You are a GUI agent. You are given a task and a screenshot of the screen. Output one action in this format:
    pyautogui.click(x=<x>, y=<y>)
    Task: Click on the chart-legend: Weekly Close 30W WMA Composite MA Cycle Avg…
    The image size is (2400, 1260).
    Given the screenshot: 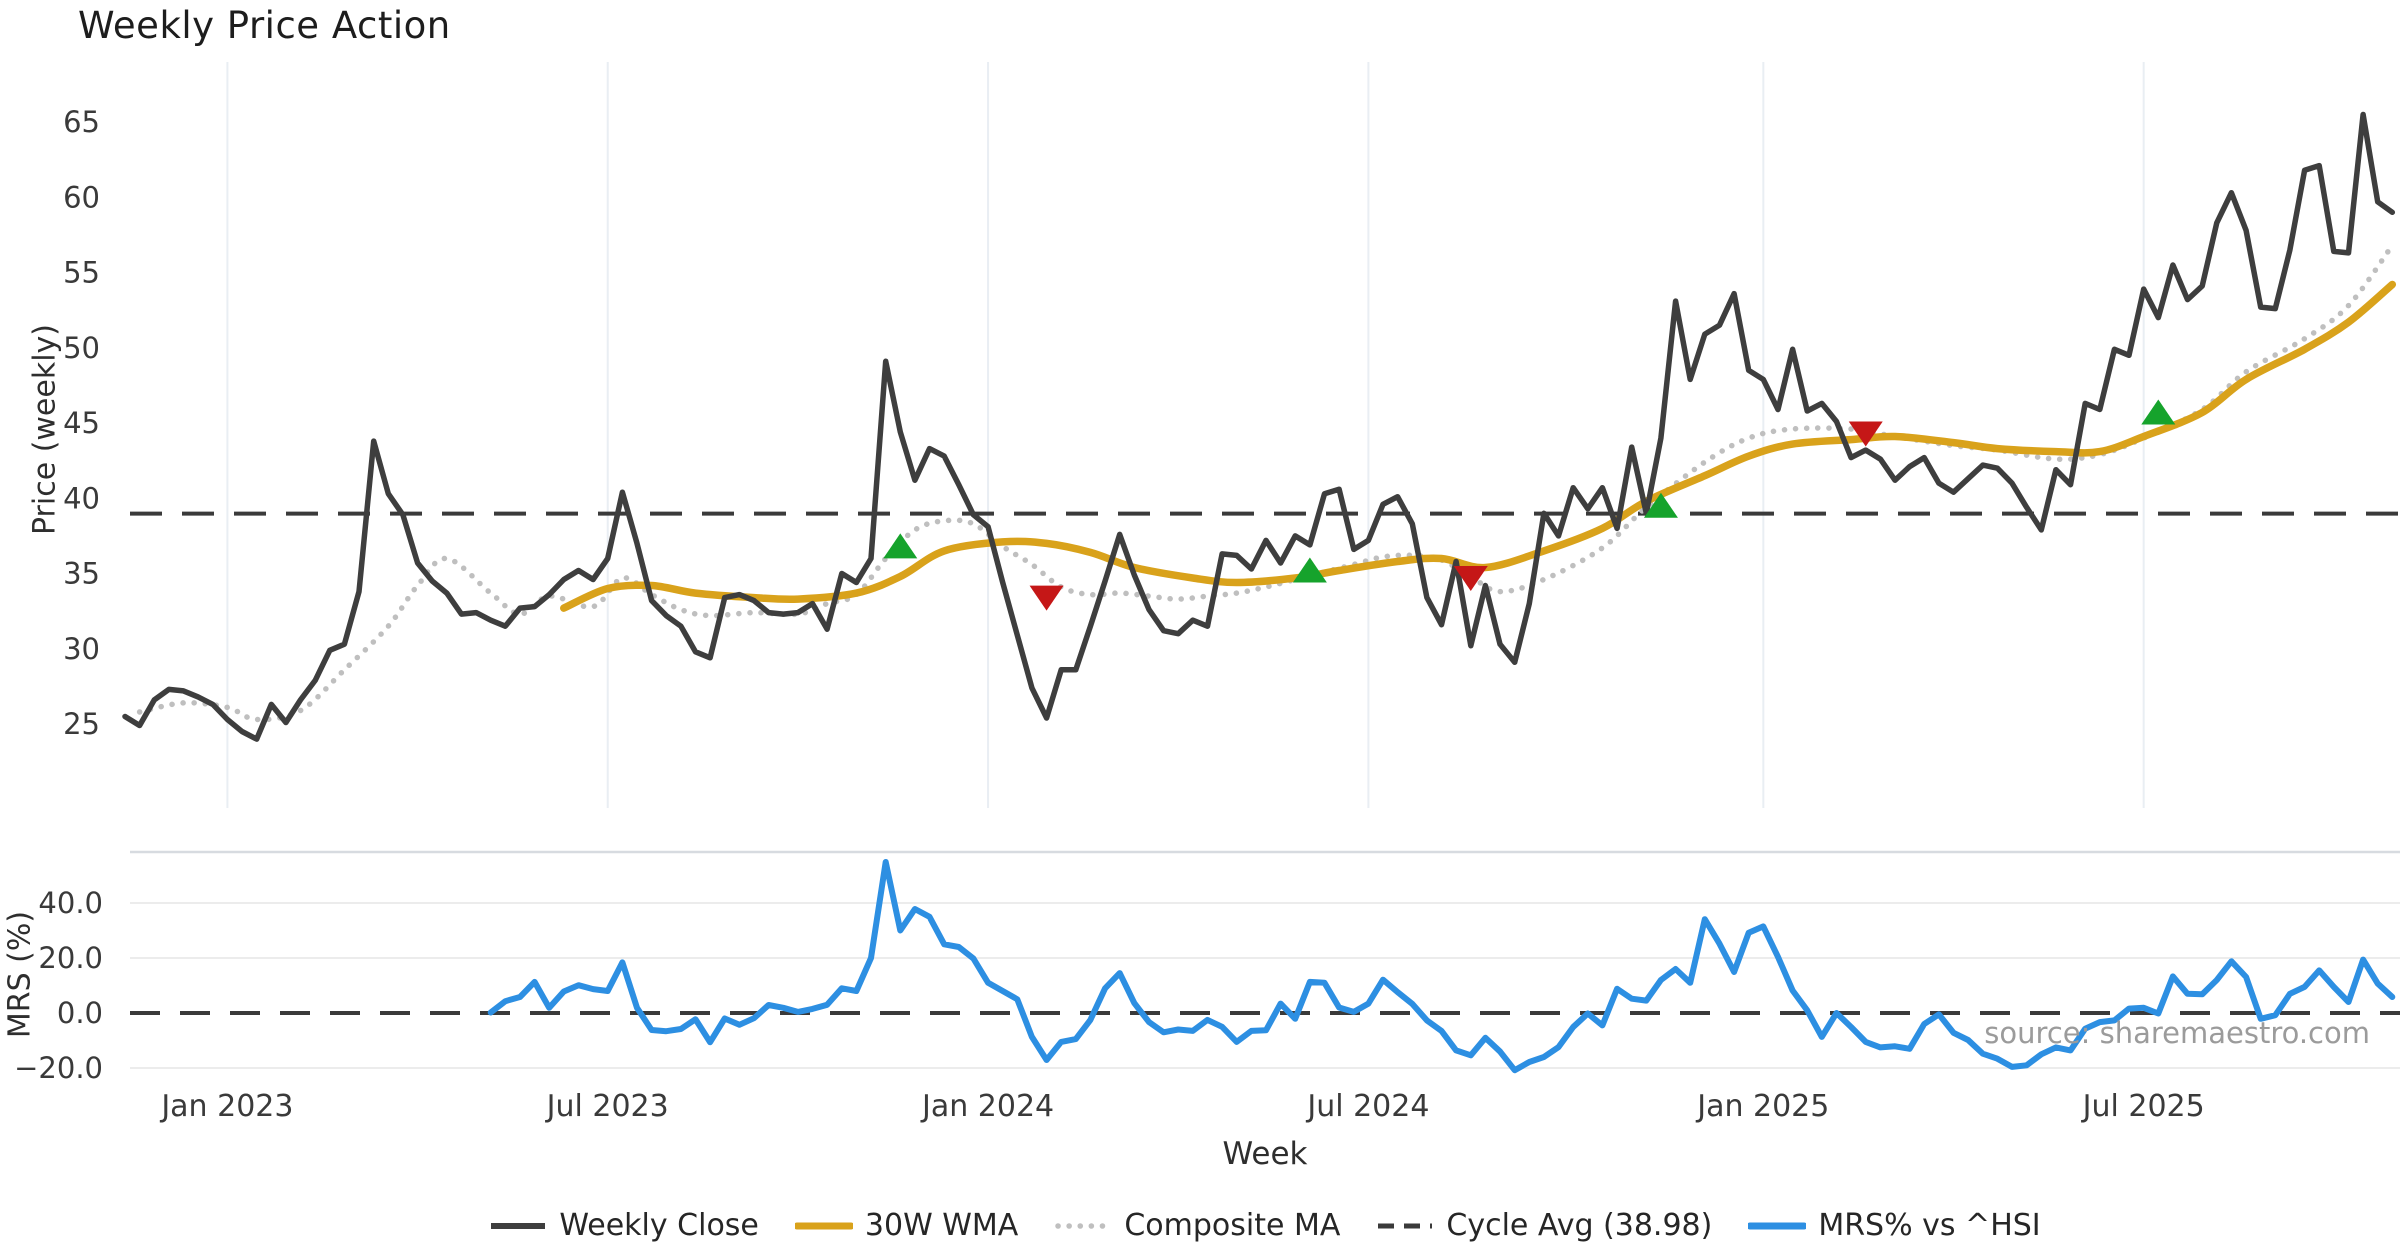 What is the action you would take?
    pyautogui.click(x=1265, y=1225)
    